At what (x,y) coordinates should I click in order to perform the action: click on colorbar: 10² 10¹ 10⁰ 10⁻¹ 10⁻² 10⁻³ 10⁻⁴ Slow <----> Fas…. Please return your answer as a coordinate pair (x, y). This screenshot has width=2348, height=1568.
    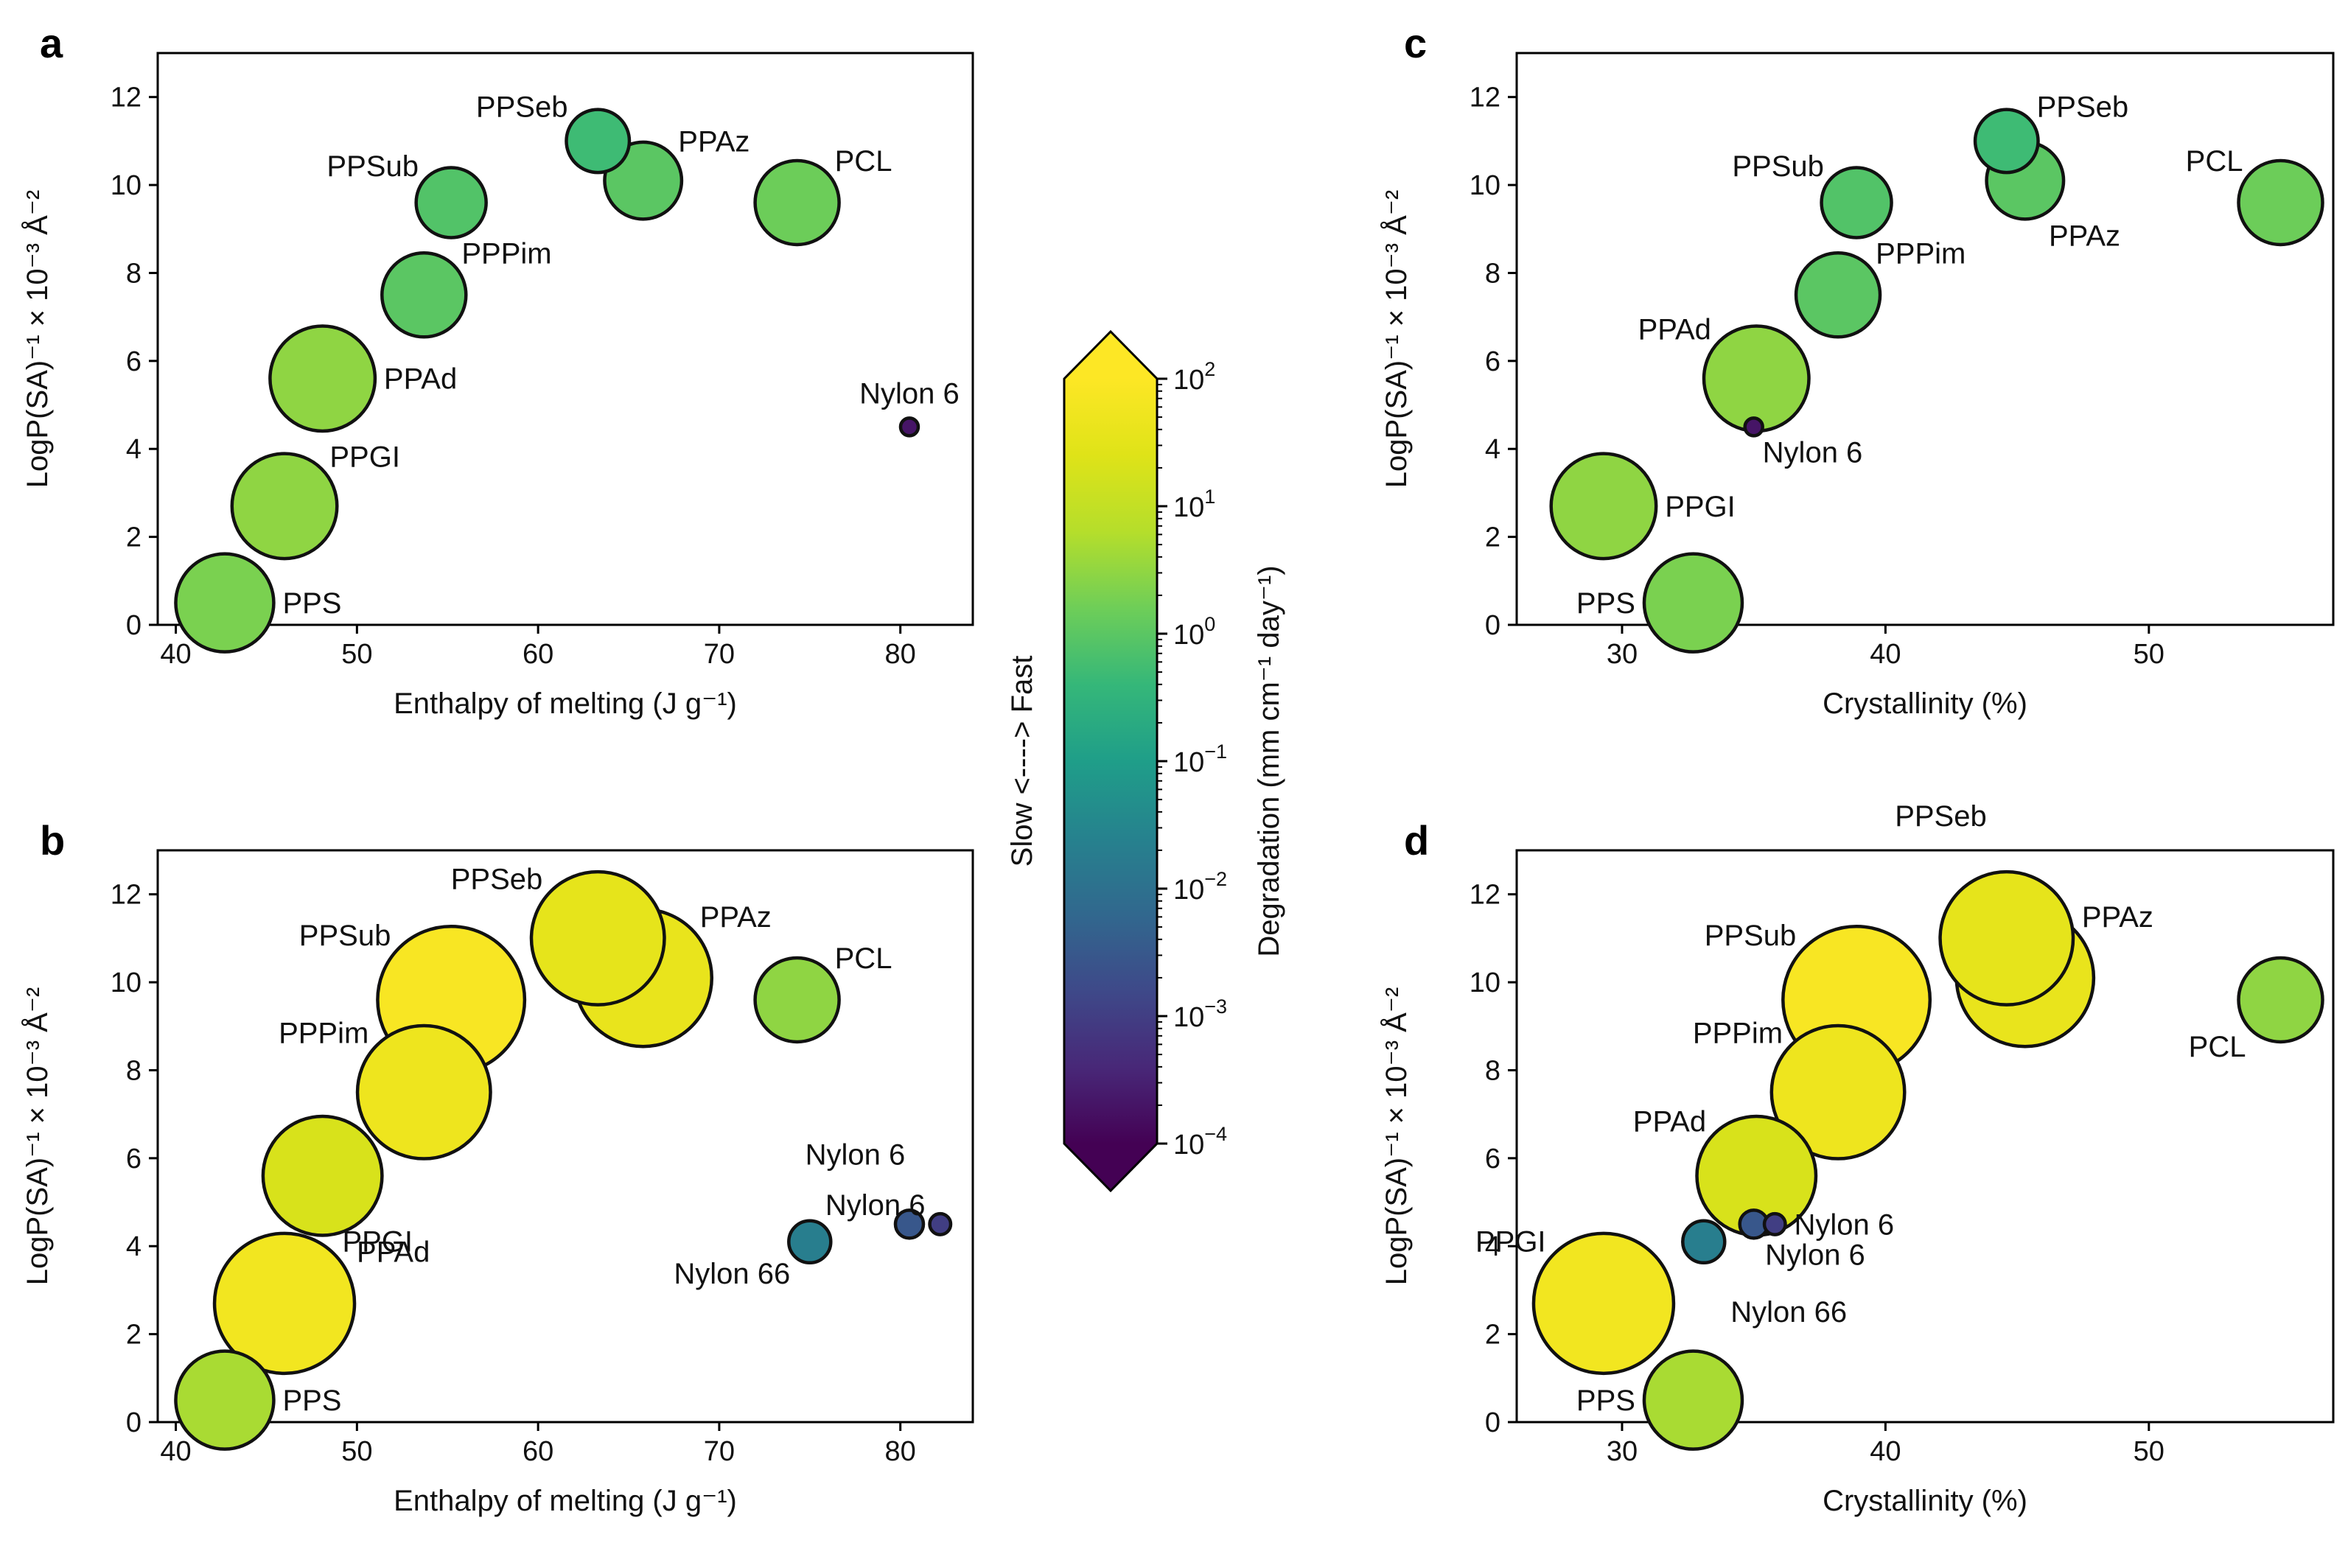
    Looking at the image, I should click on (1146, 761).